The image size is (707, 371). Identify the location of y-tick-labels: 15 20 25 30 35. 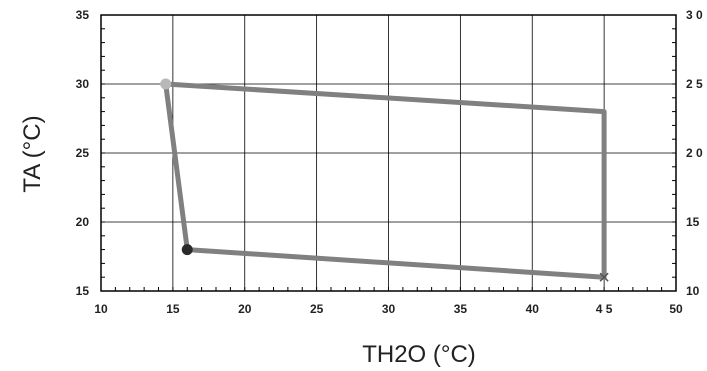
(83, 153).